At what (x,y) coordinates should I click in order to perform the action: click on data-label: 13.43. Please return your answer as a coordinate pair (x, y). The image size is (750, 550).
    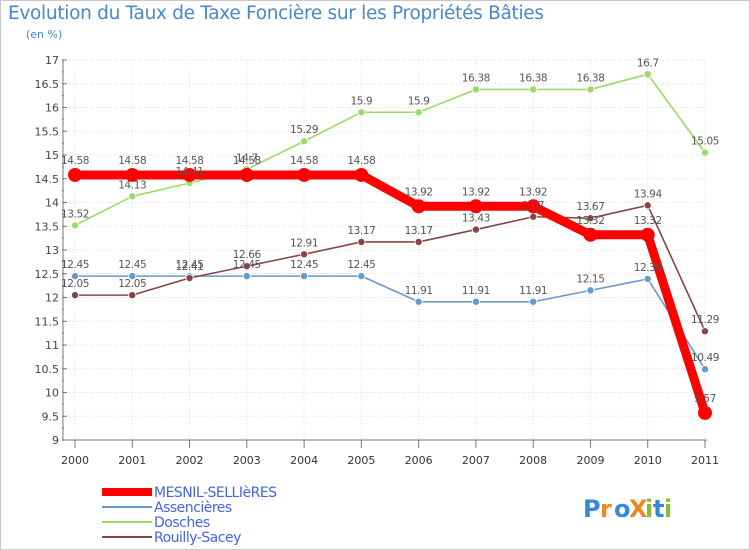
    Looking at the image, I should click on (476, 219).